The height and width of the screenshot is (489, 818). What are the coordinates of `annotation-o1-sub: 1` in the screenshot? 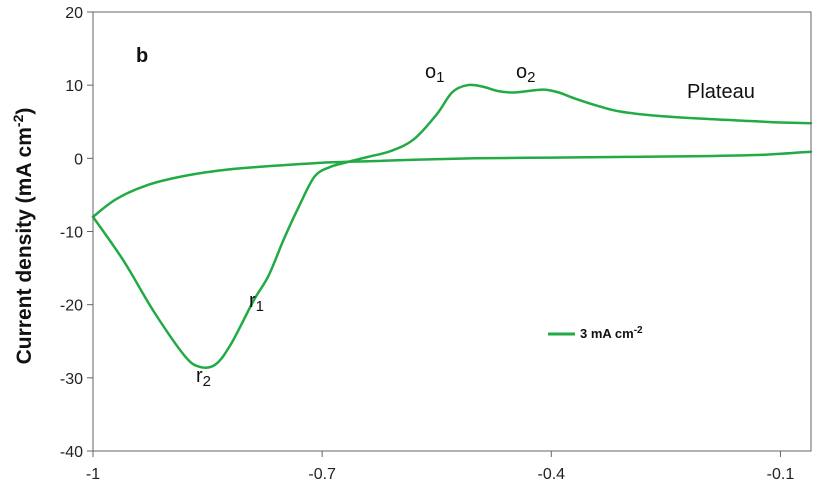 It's located at (440, 77).